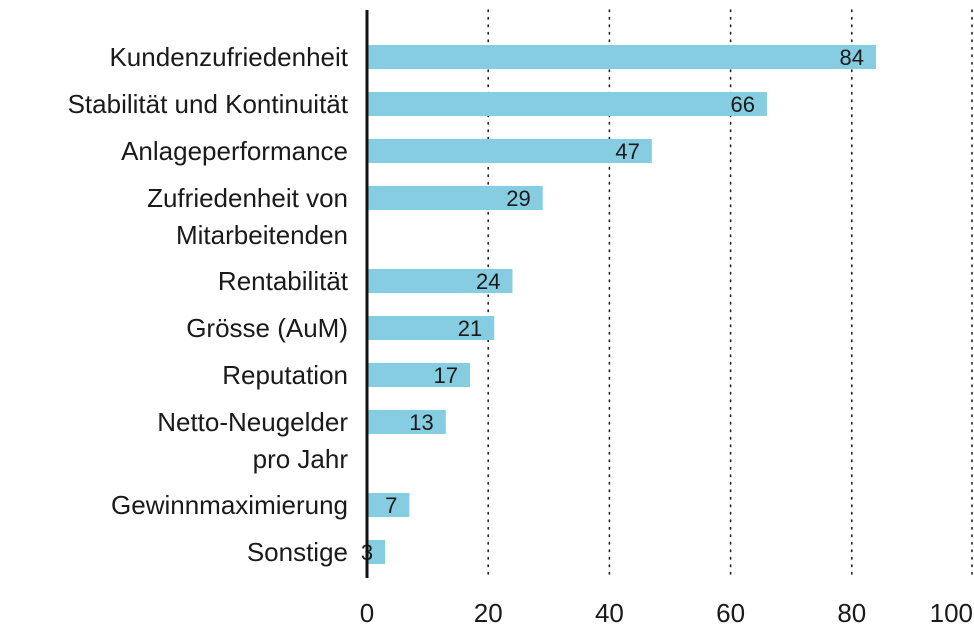 The height and width of the screenshot is (635, 974). What do you see at coordinates (285, 375) in the screenshot?
I see `category-label-6: Reputation` at bounding box center [285, 375].